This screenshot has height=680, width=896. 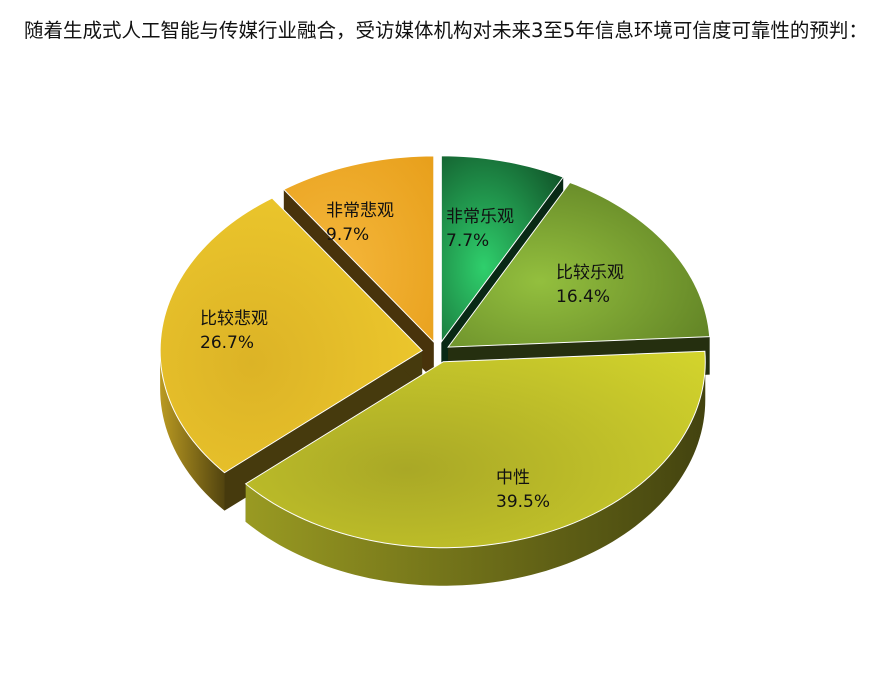 I want to click on slice-outer-wall, so click(x=192, y=430).